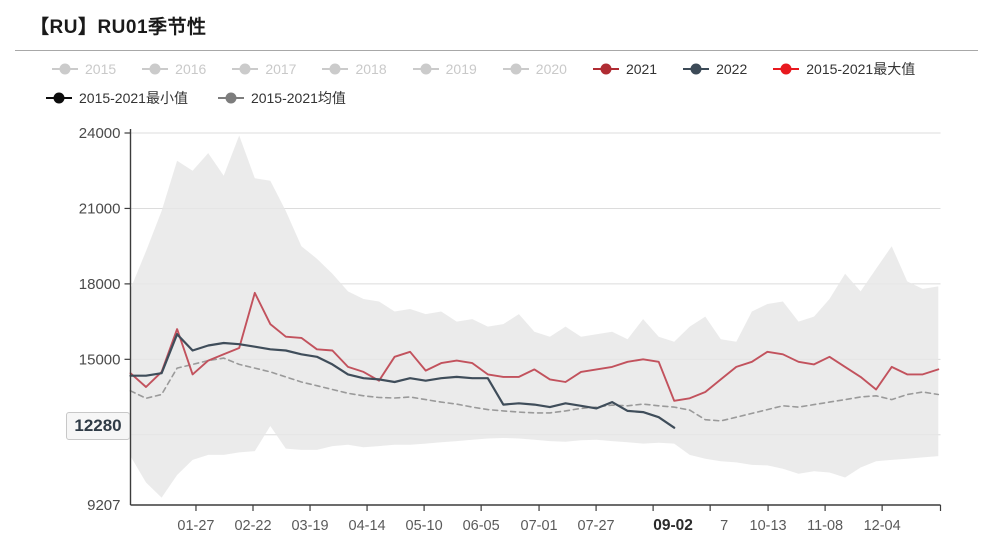 The image size is (993, 559). I want to click on legend-label: 2018, so click(371, 69).